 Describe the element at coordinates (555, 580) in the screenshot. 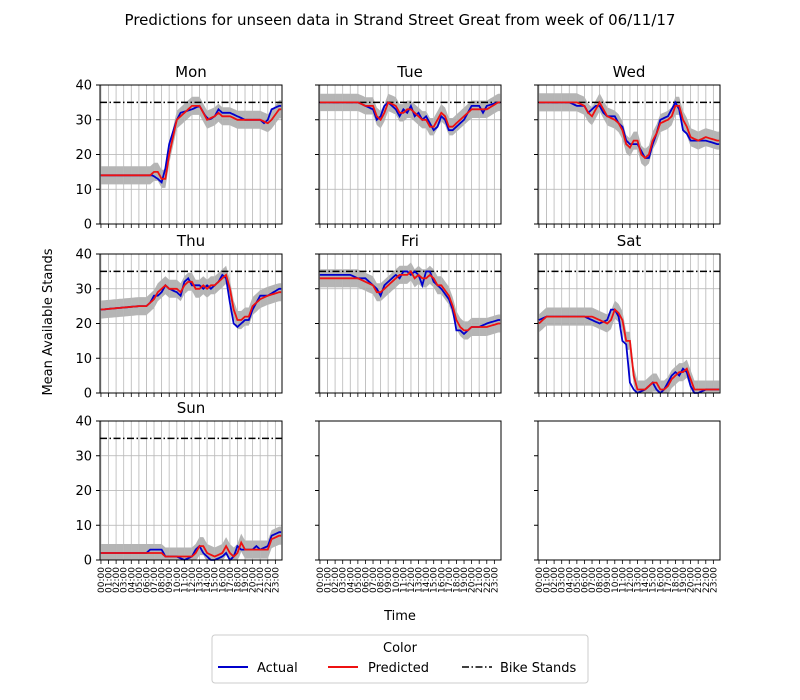

I see `x-tick-label: 02:00` at that location.